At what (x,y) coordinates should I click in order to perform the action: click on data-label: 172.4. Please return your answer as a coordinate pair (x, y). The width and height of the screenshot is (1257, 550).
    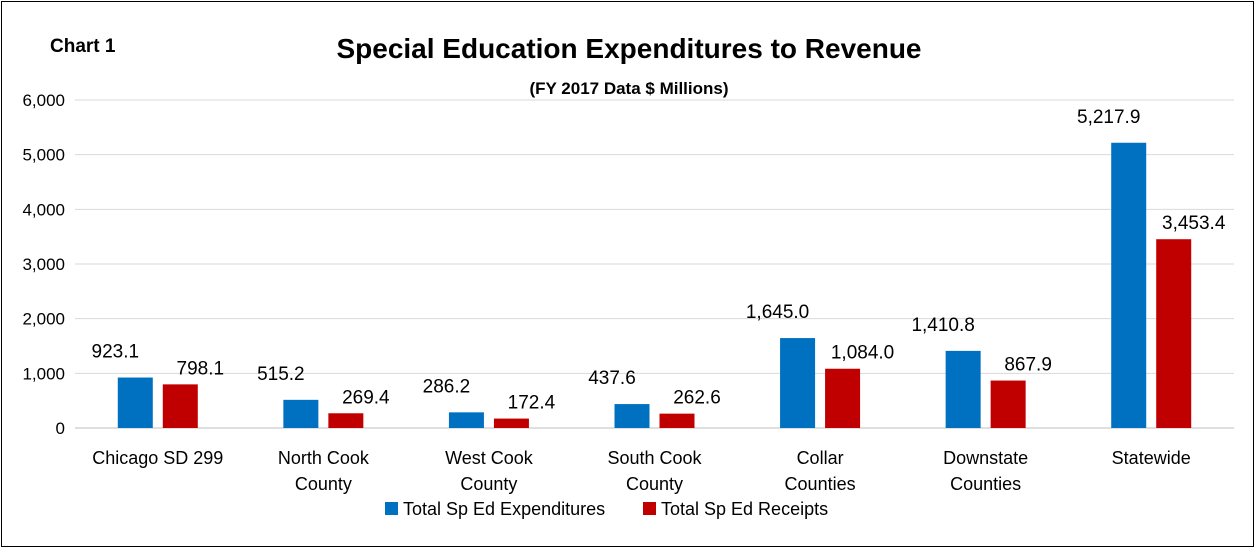
    Looking at the image, I should click on (532, 403).